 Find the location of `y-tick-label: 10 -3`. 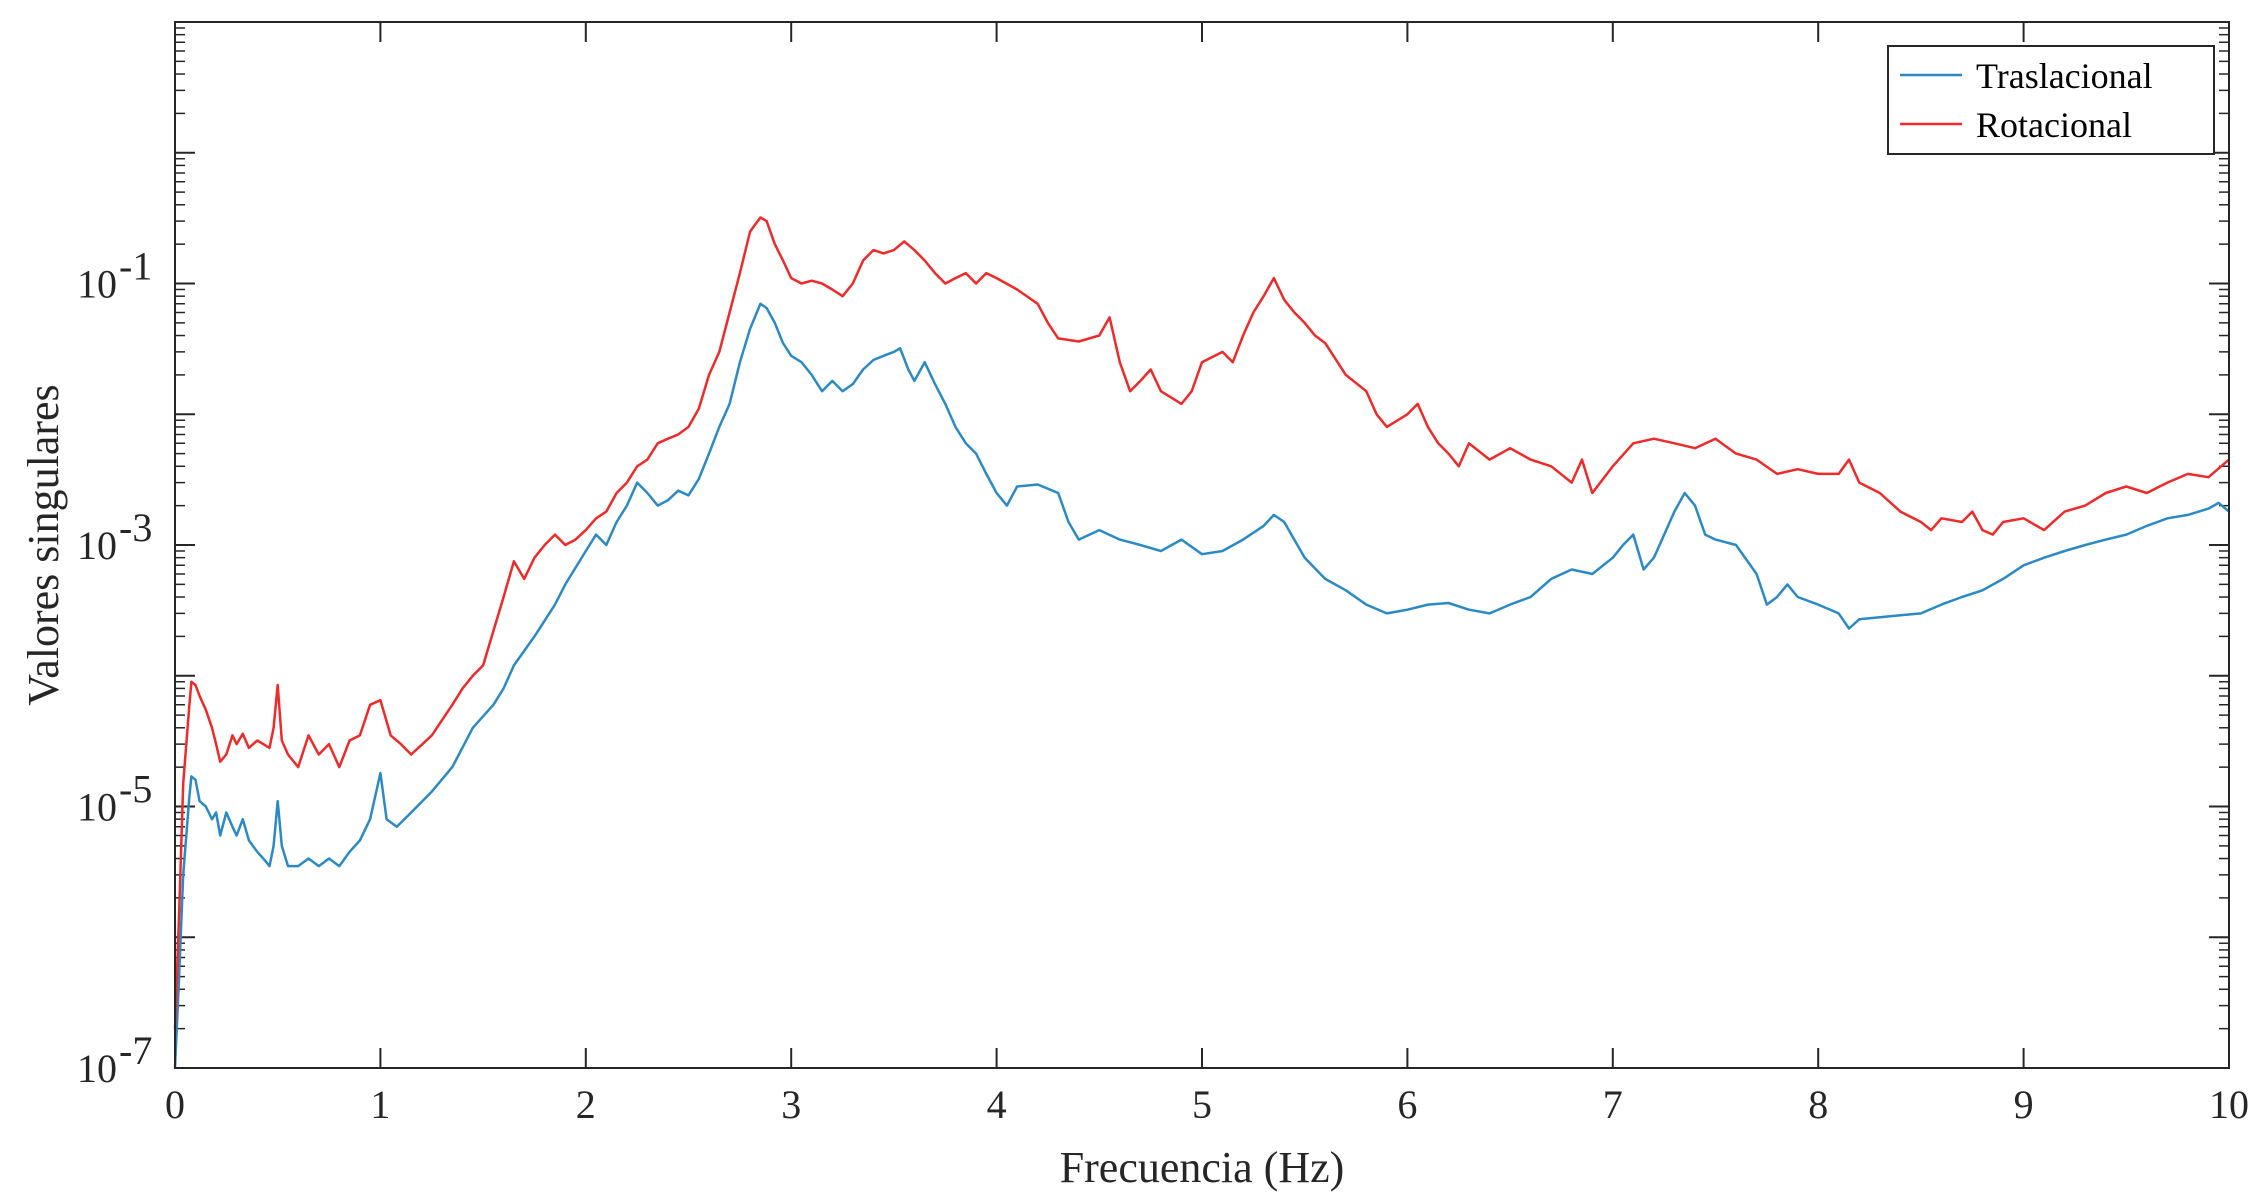

y-tick-label: 10 -3 is located at coordinates (114, 536).